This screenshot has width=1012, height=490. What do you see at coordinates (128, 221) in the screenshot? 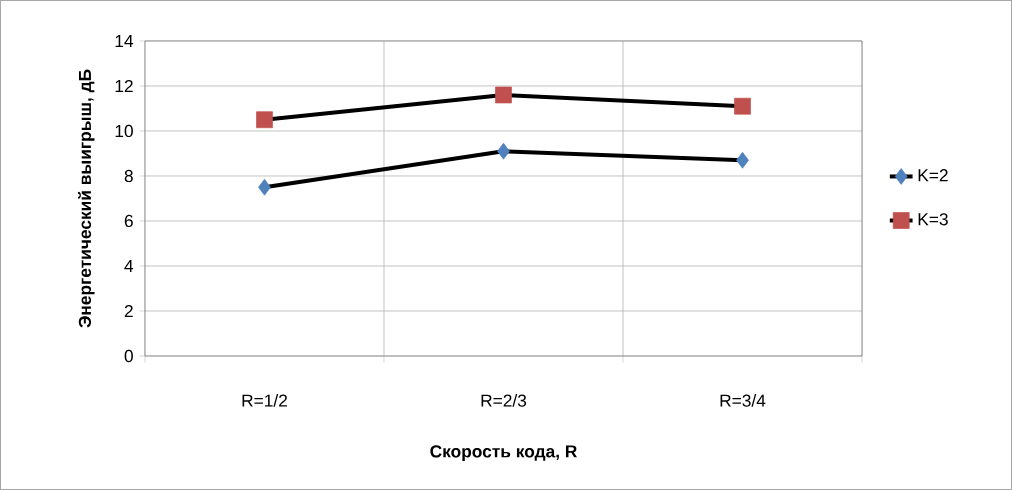
I see `y-tick-label: 6` at bounding box center [128, 221].